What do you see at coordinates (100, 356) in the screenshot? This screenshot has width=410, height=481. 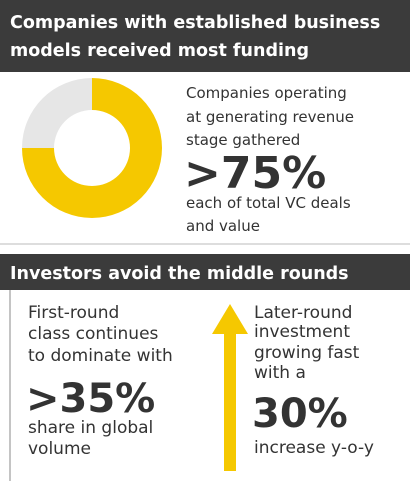 I see `body-text: to dominate with` at bounding box center [100, 356].